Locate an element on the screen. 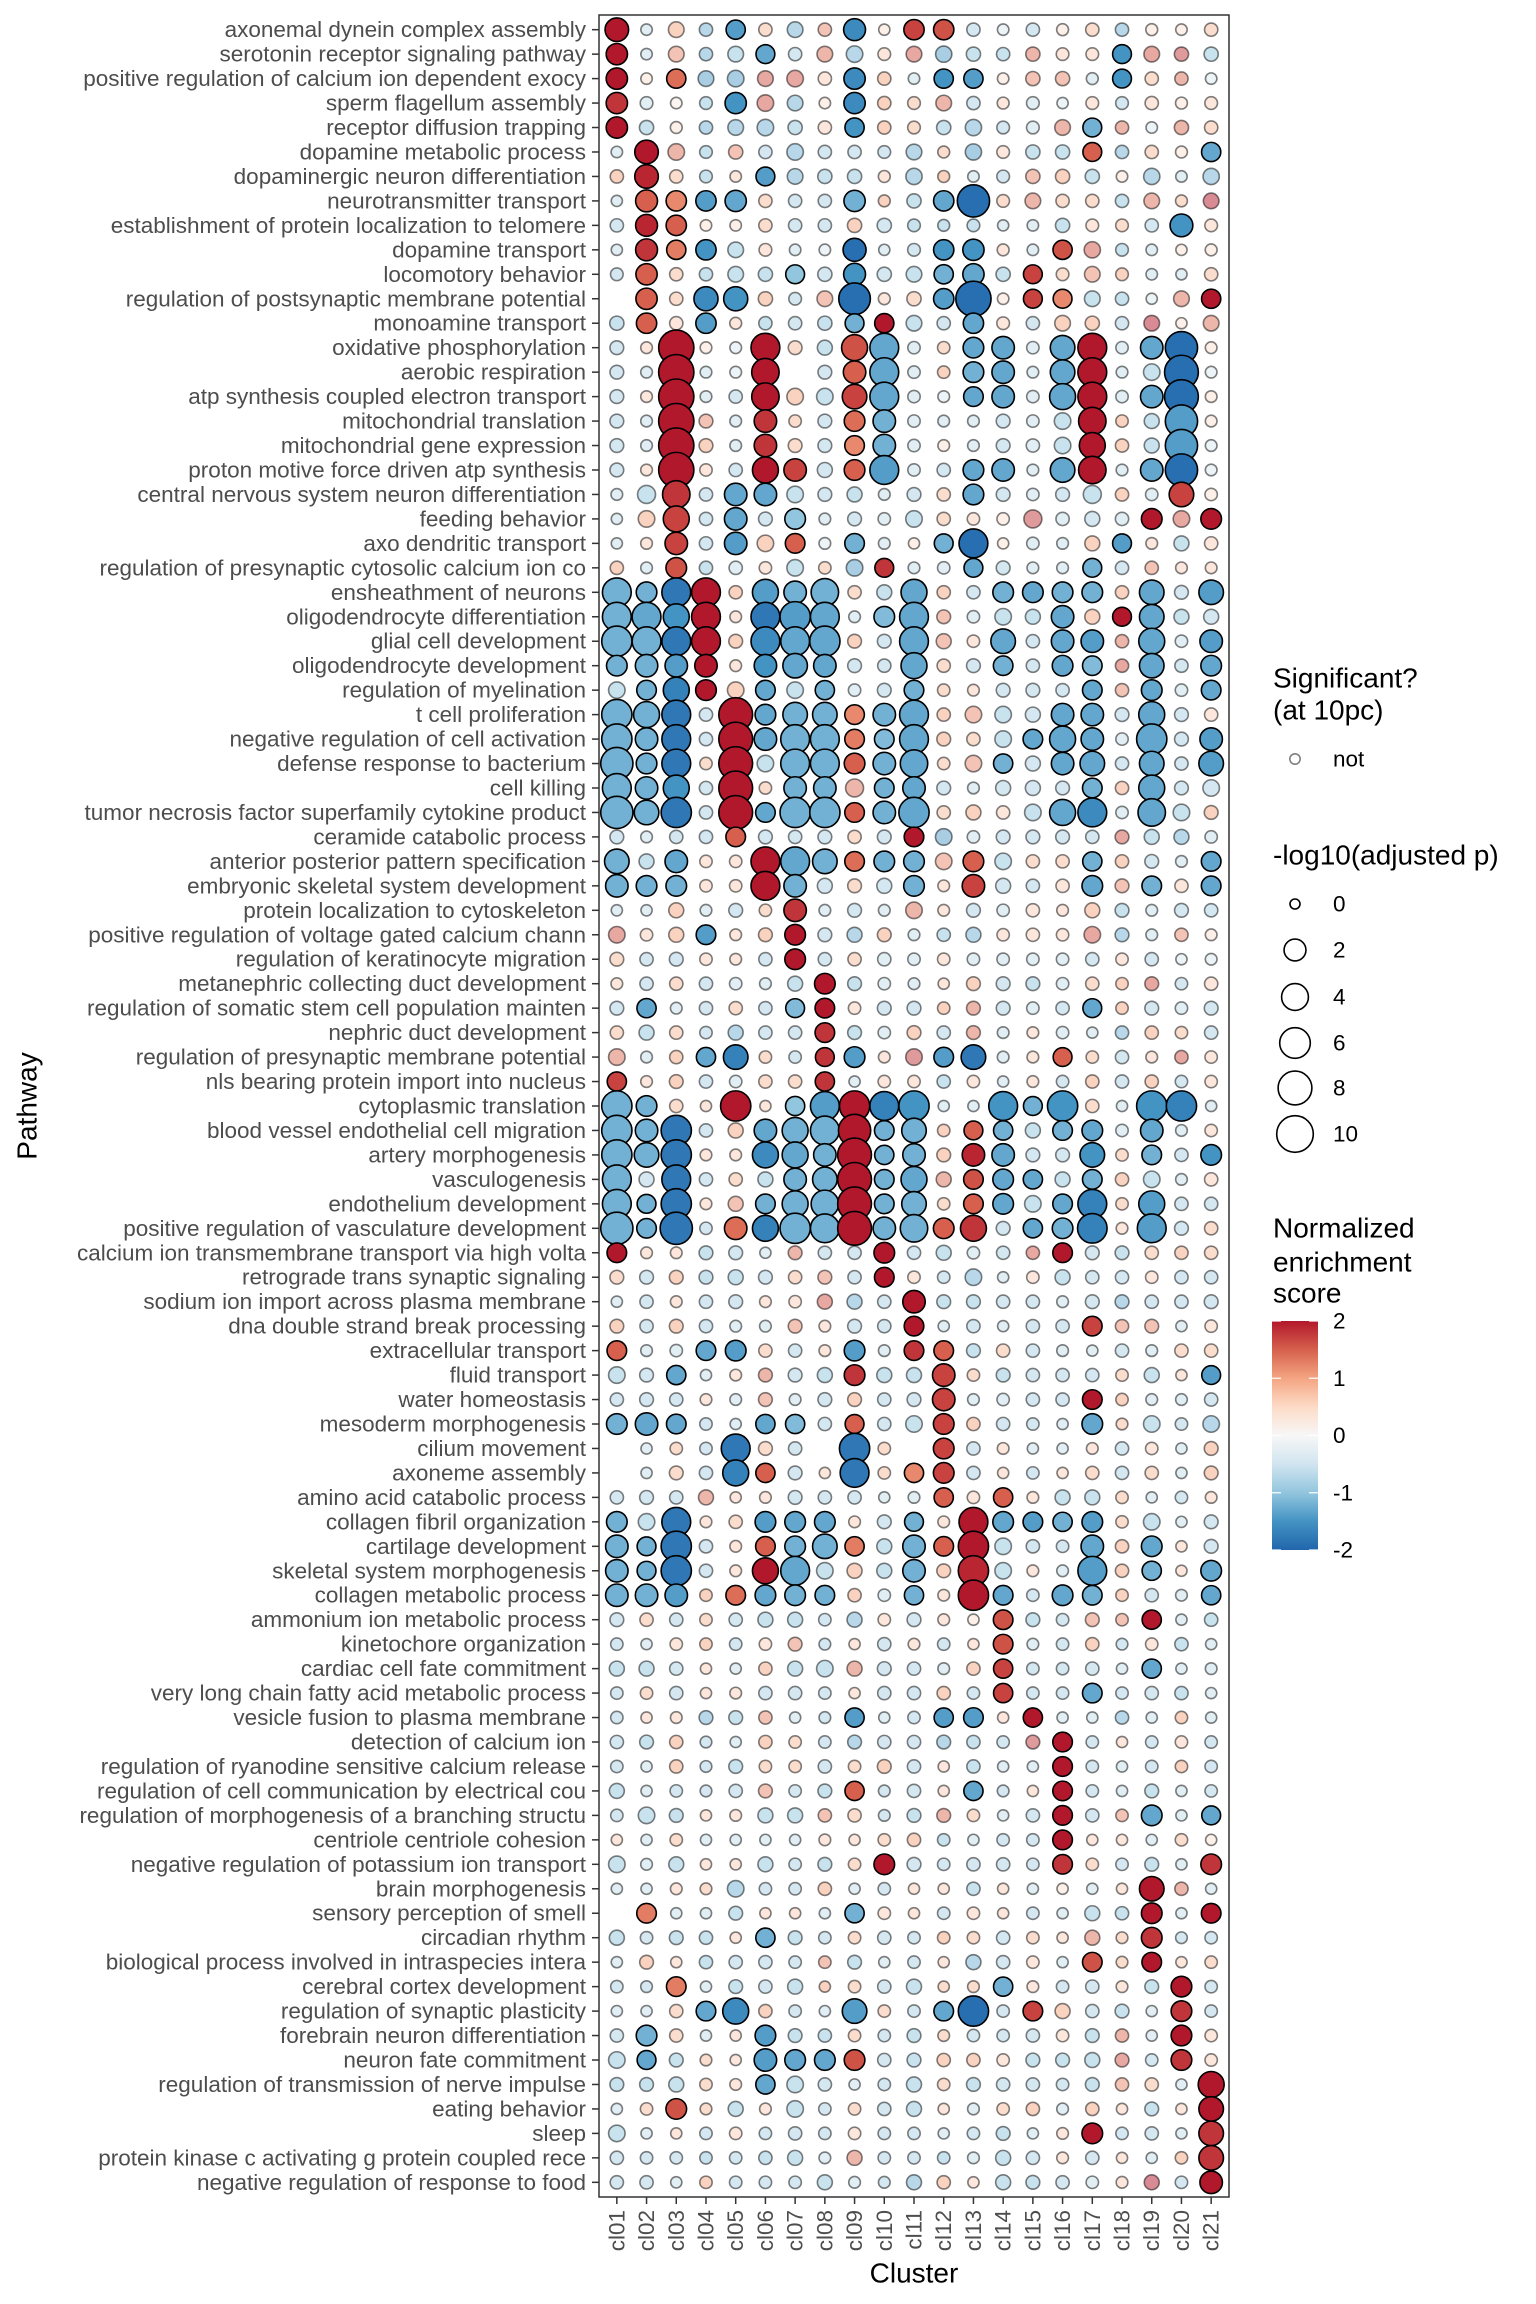  y-tick-label: serotonin receptor signaling pathway is located at coordinates (403, 54).